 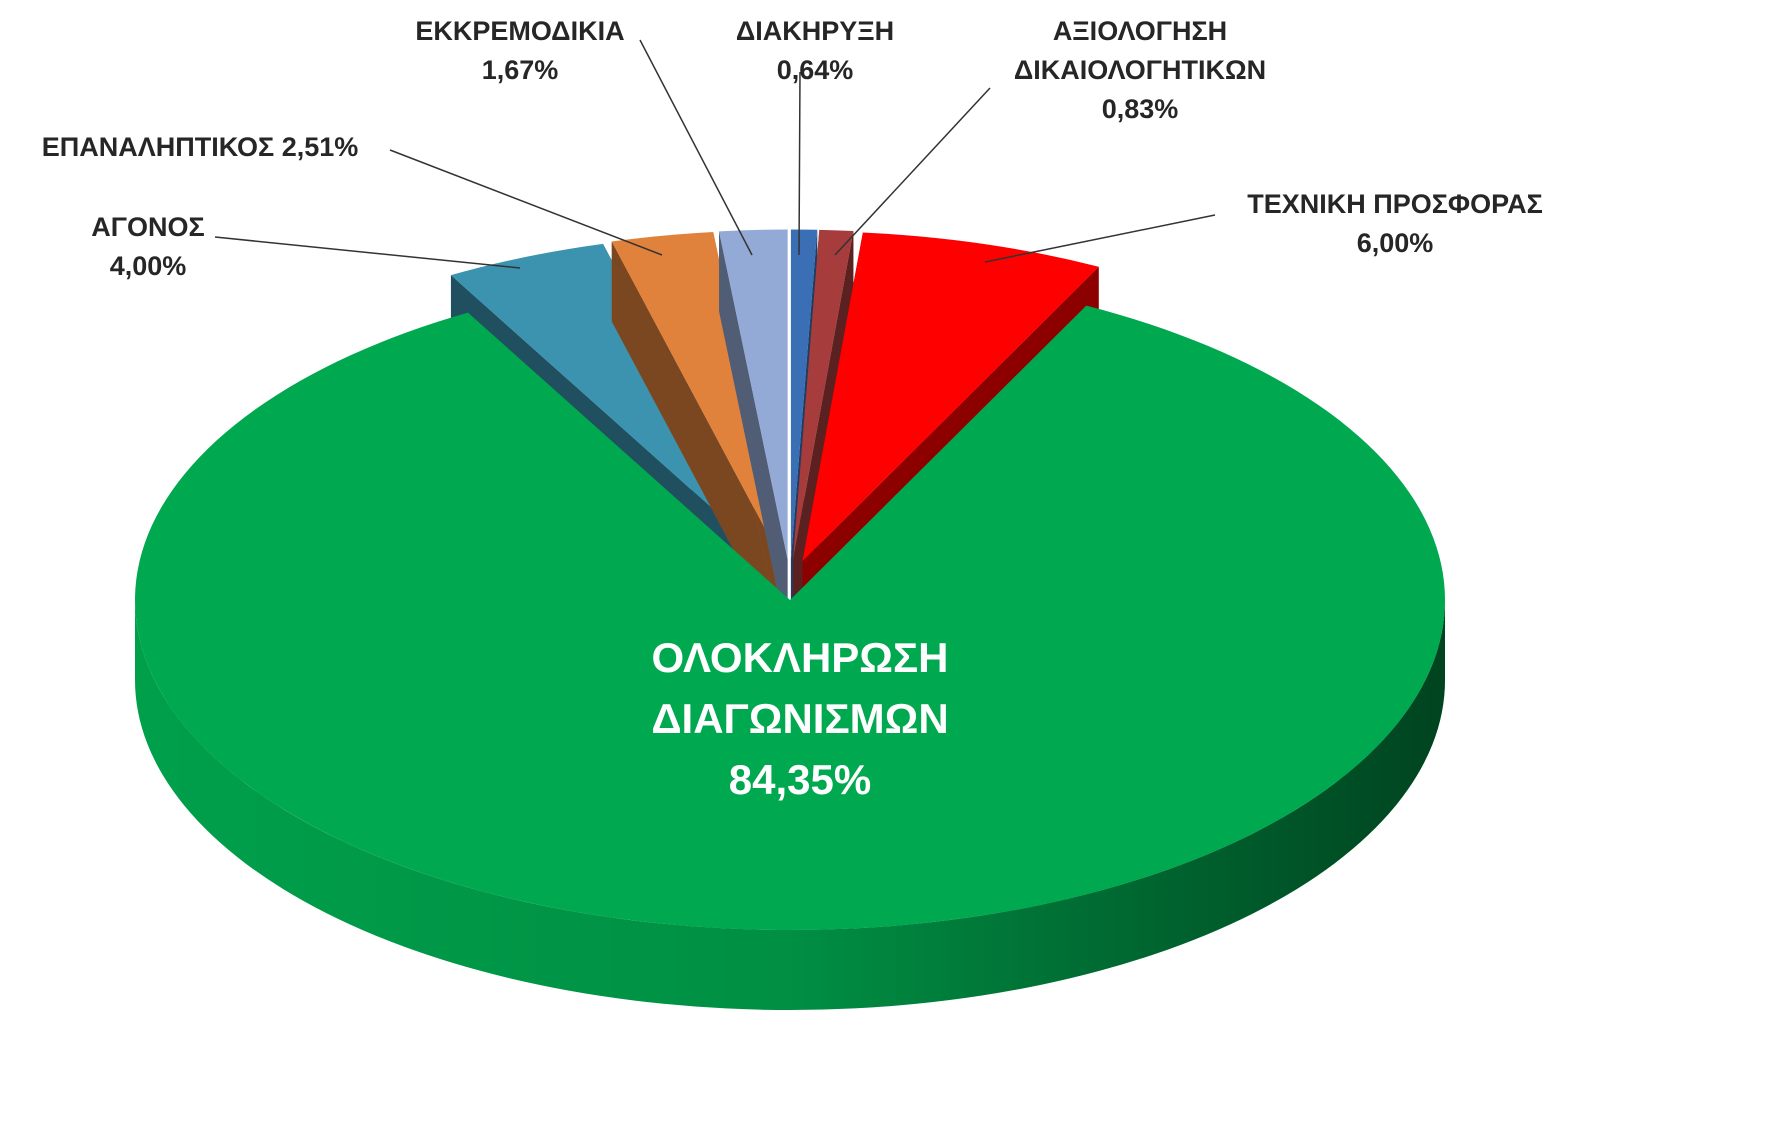 What do you see at coordinates (815, 70) in the screenshot?
I see `value-label: 0,64%` at bounding box center [815, 70].